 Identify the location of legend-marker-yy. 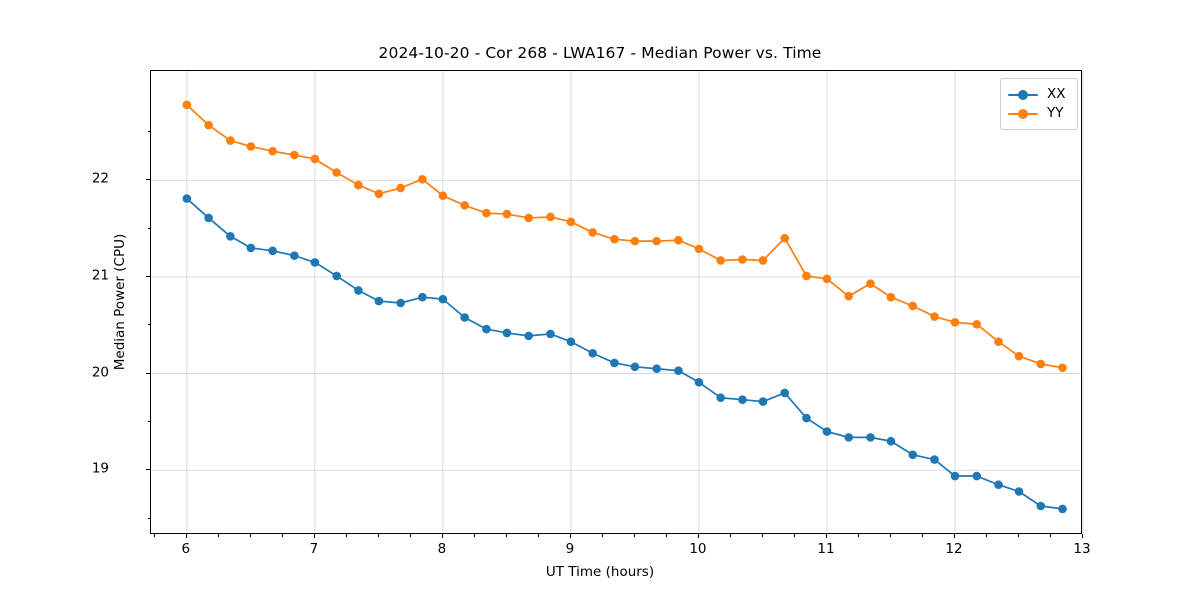
(1023, 114).